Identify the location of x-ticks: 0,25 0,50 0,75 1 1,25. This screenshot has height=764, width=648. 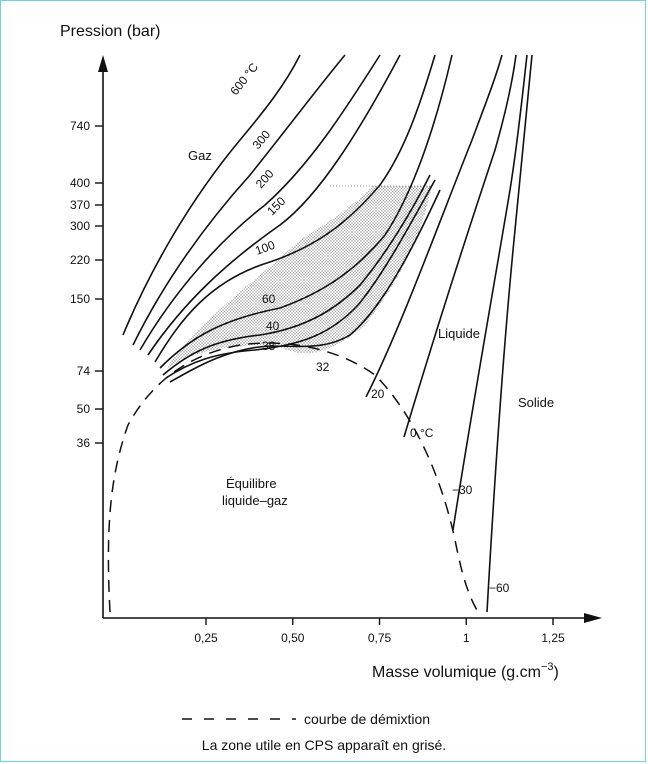
(379, 631).